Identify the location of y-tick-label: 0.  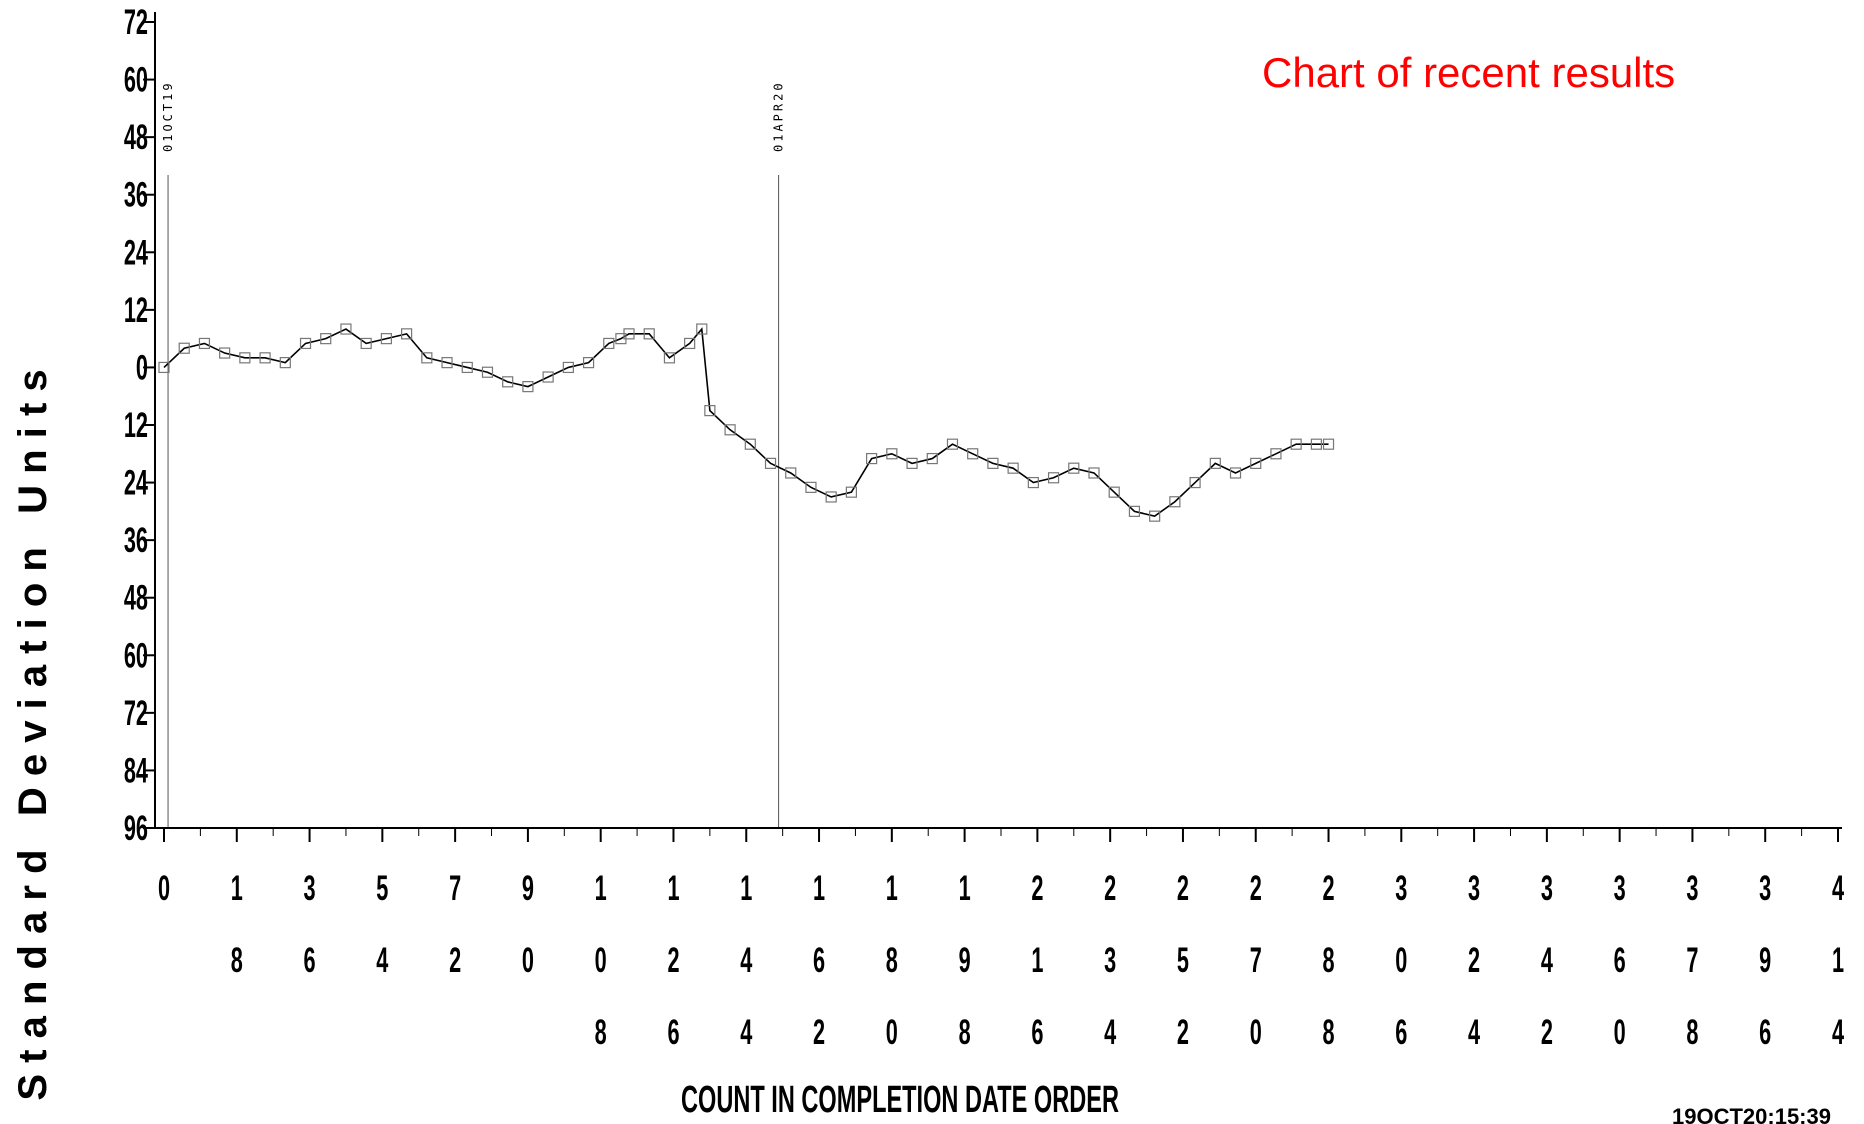
(142, 368).